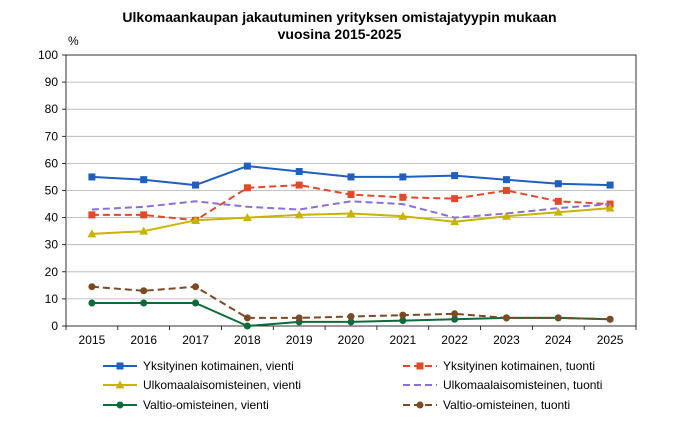  I want to click on legend-item: Yksityinen kotimainen, vienti, so click(198, 366).